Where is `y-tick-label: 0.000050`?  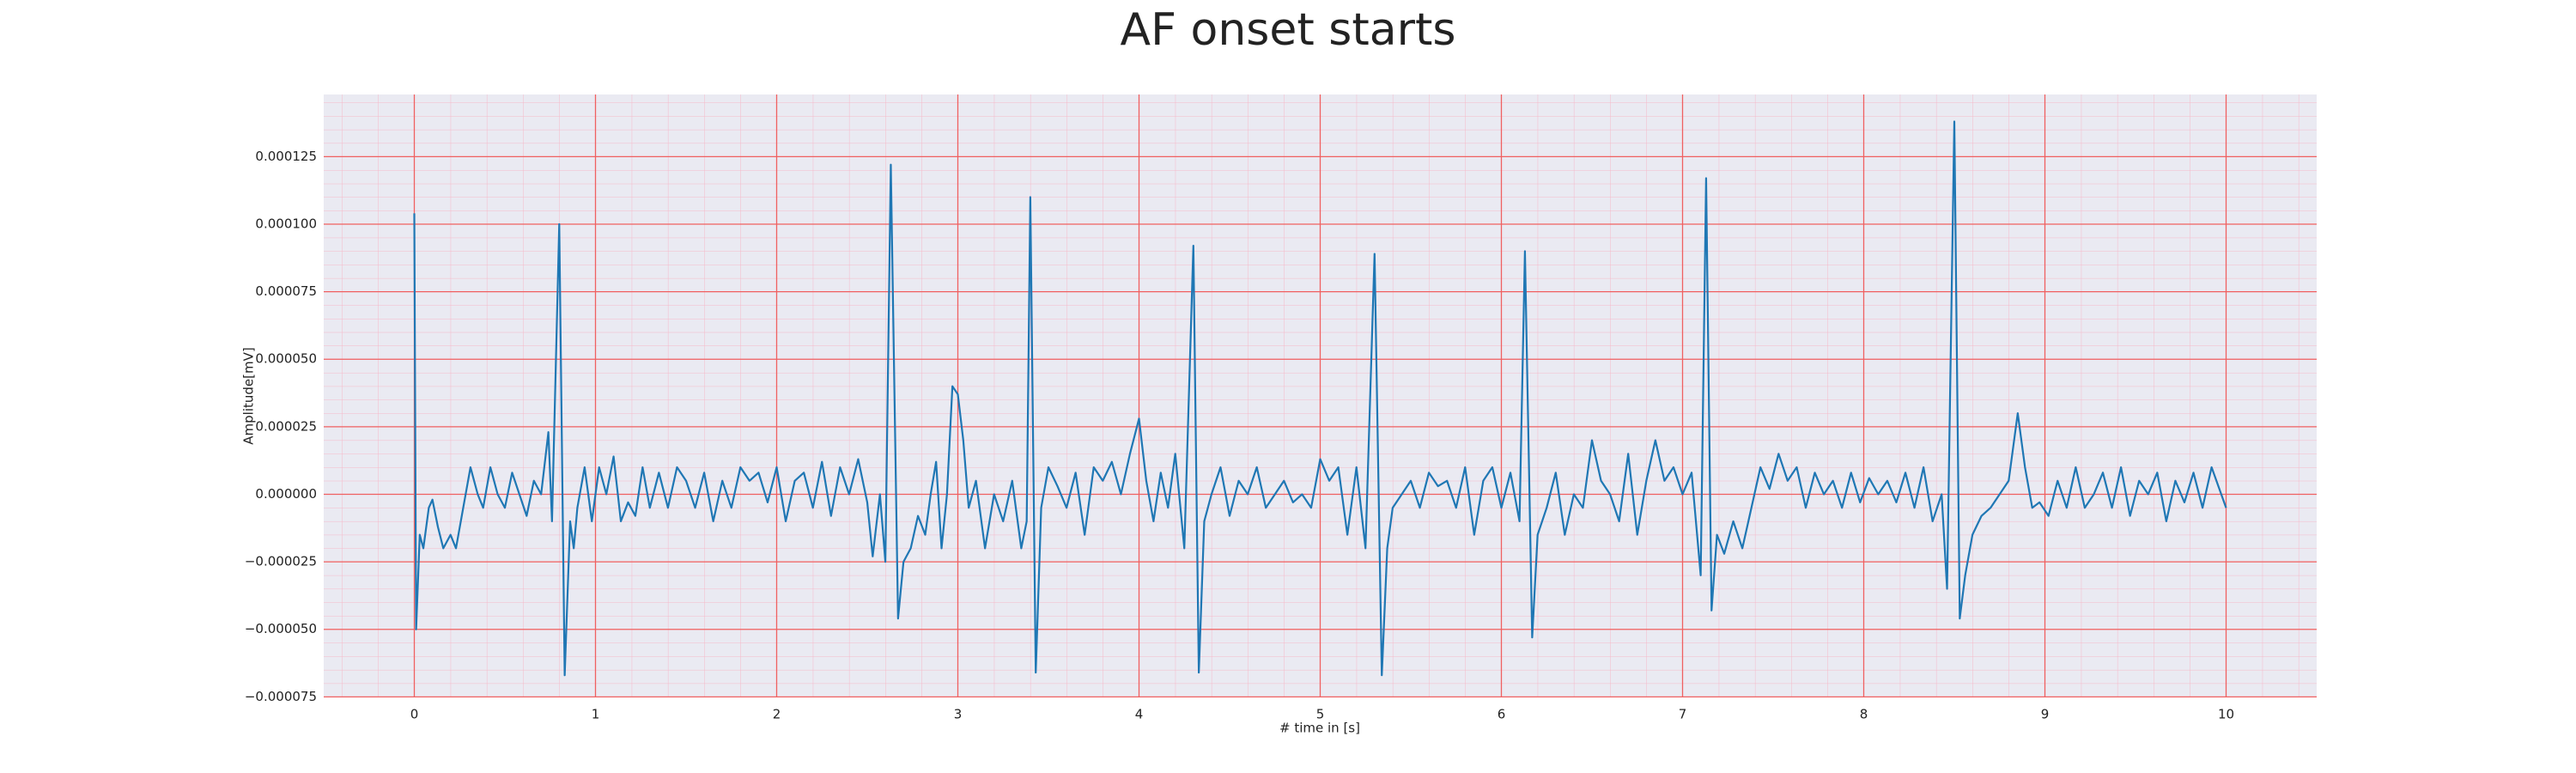
y-tick-label: 0.000050 is located at coordinates (286, 359).